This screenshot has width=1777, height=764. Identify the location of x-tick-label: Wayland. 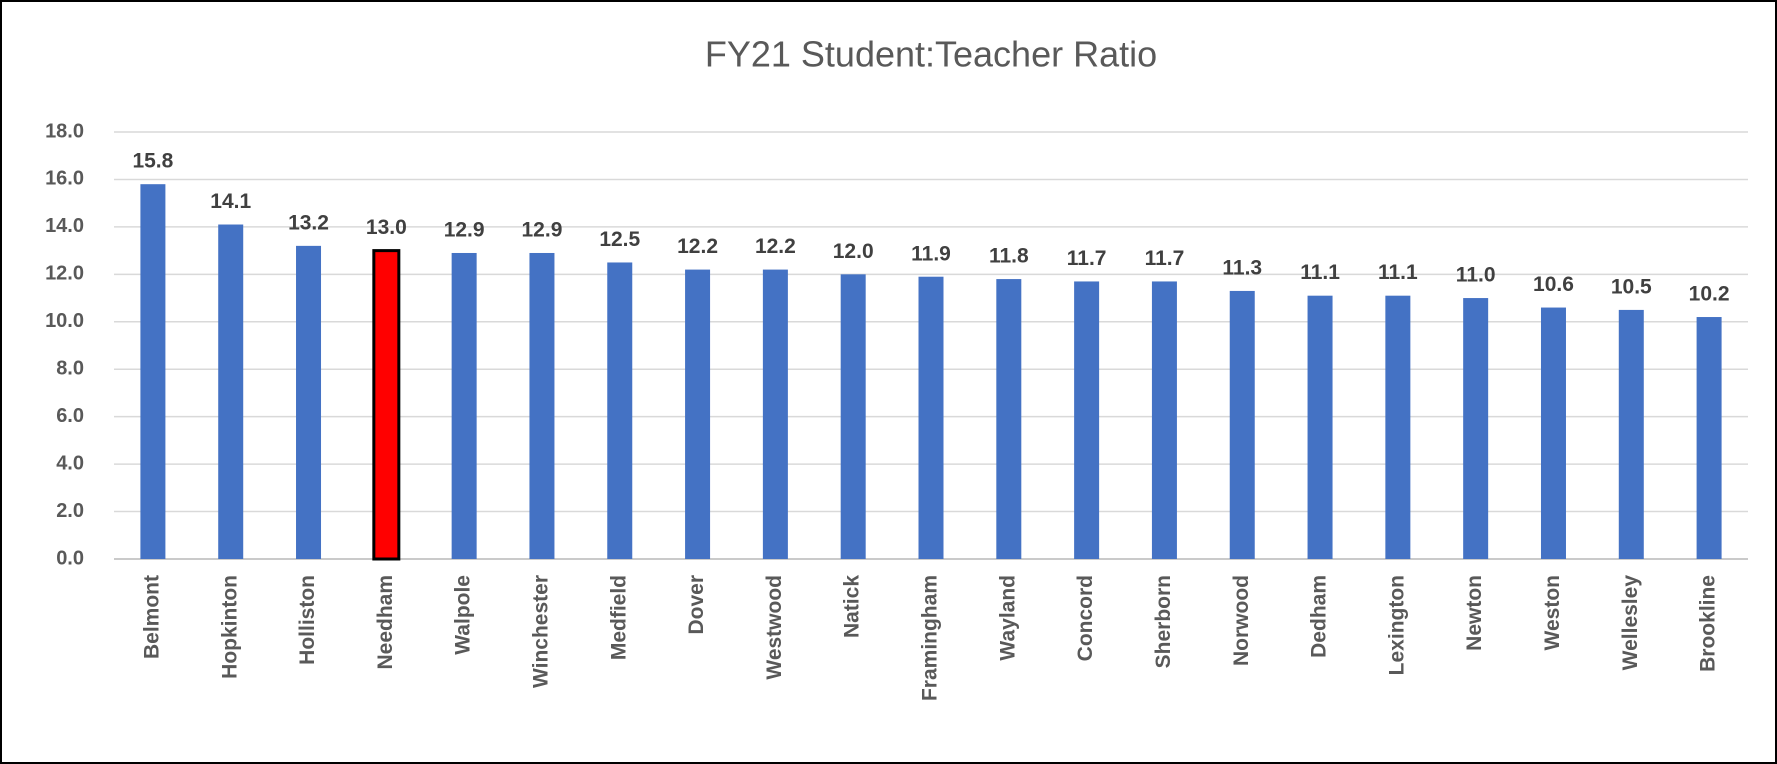
(1007, 618).